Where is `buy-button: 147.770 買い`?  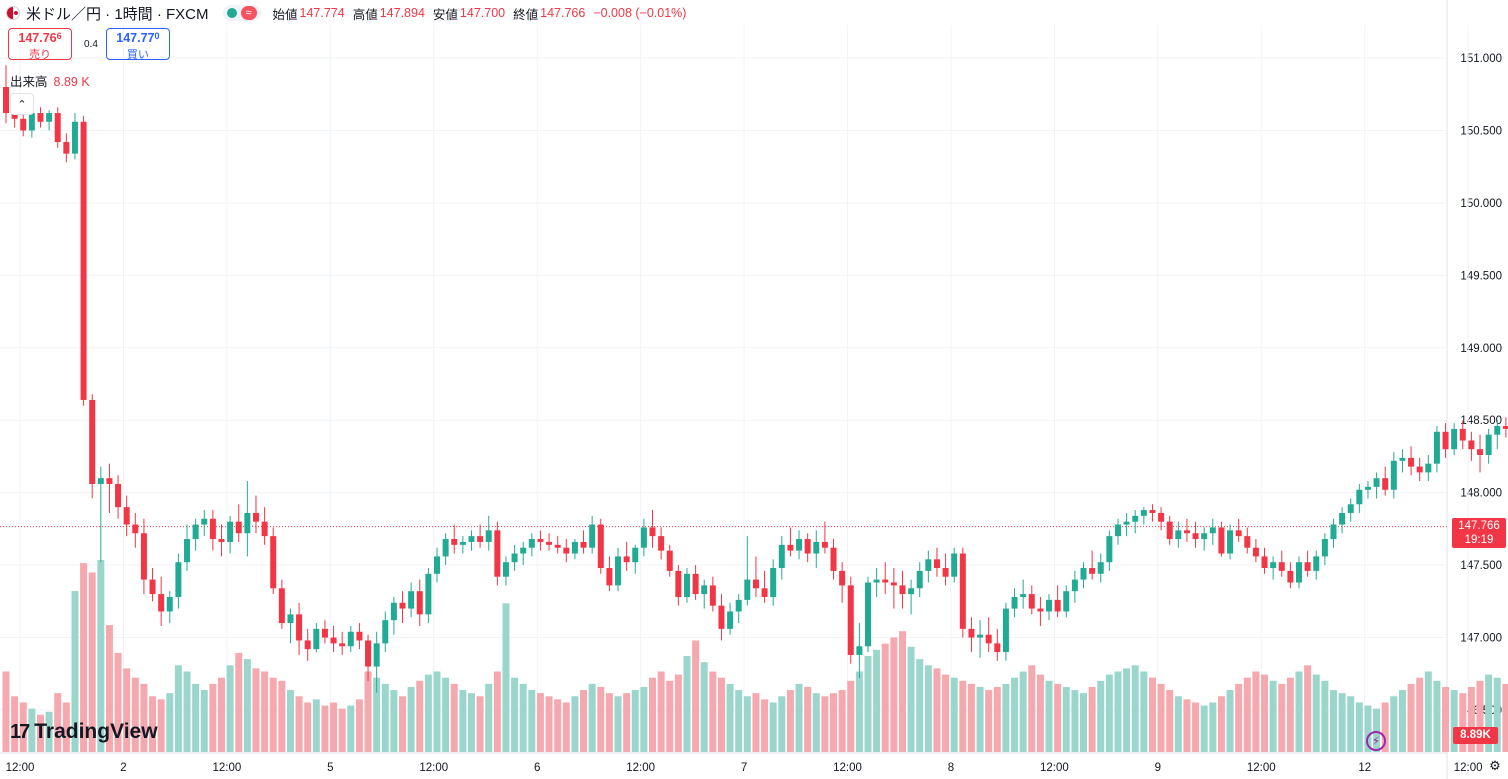
buy-button: 147.770 買い is located at coordinates (137, 44).